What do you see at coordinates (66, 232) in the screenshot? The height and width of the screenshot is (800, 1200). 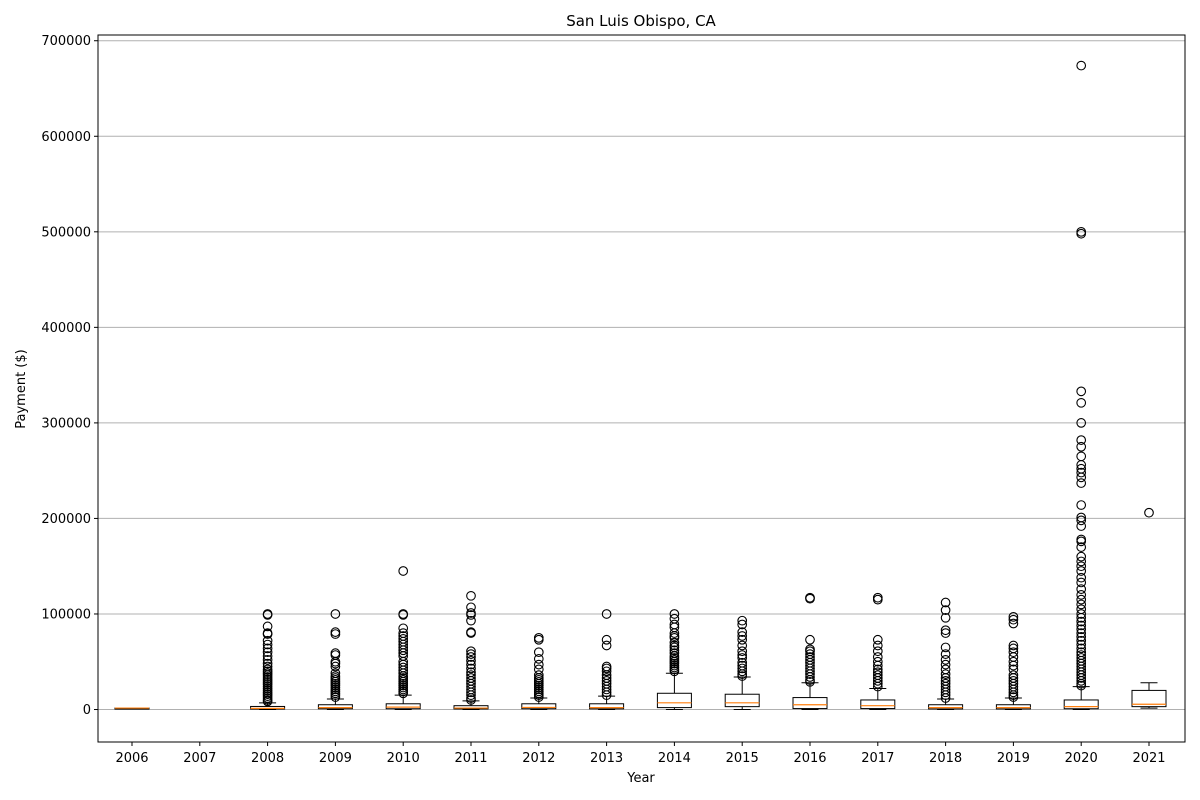 I see `y-tick-label: 500000` at bounding box center [66, 232].